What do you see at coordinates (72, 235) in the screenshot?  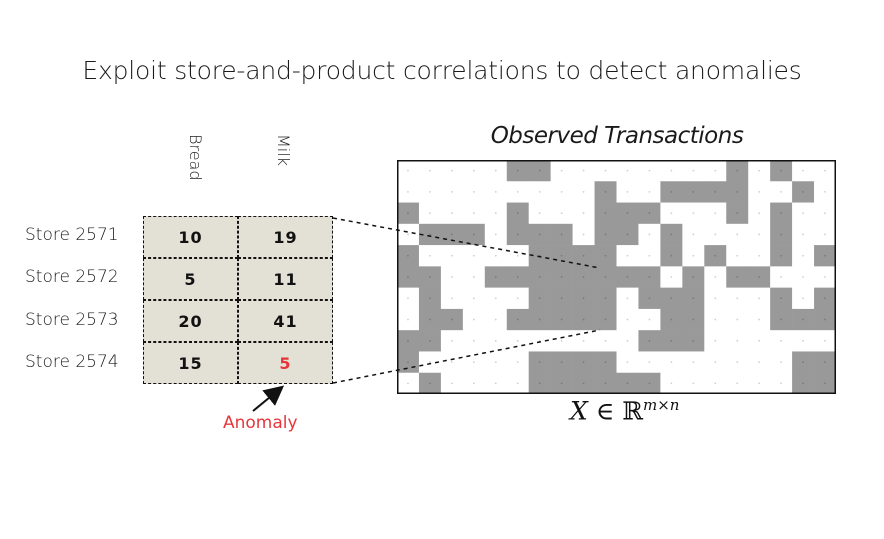 I see `store-label: Store 2571` at bounding box center [72, 235].